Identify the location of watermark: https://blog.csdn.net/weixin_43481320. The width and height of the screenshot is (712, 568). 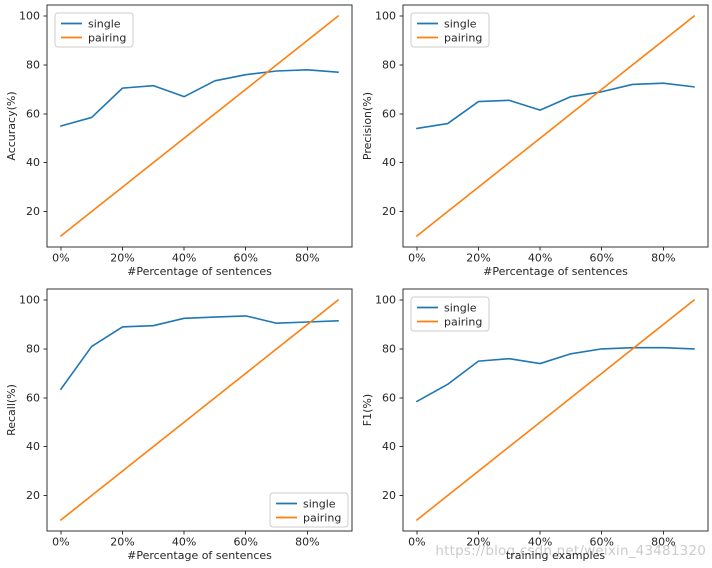
(570, 551).